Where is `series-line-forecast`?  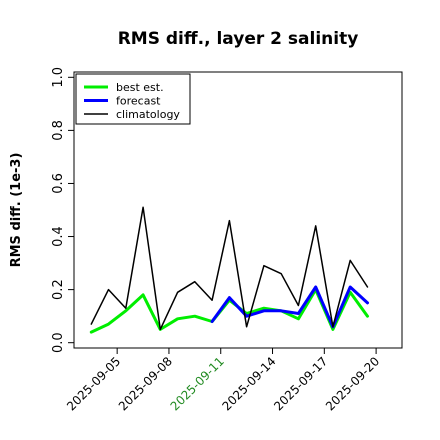
series-line-forecast is located at coordinates (289, 307).